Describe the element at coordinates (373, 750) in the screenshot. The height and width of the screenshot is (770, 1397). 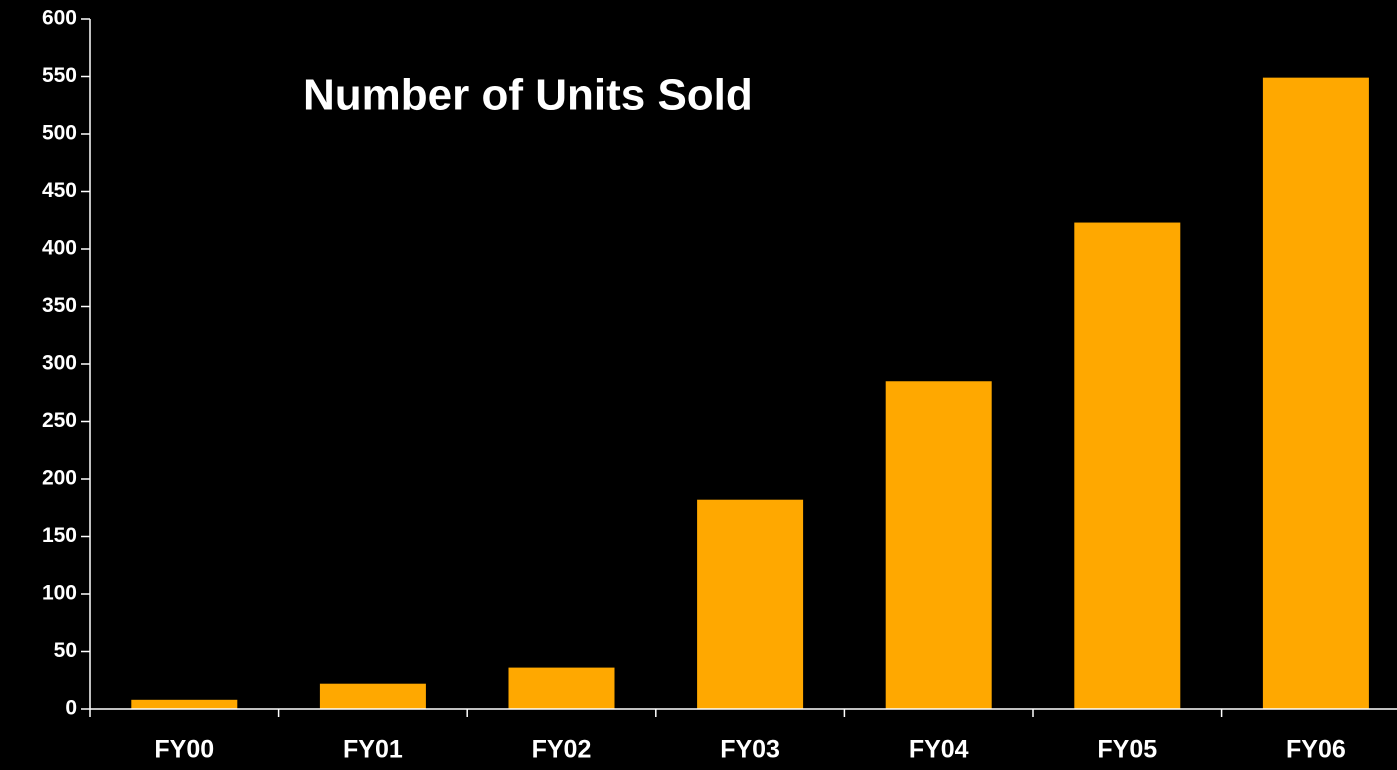
I see `x-tick-label: FY01` at that location.